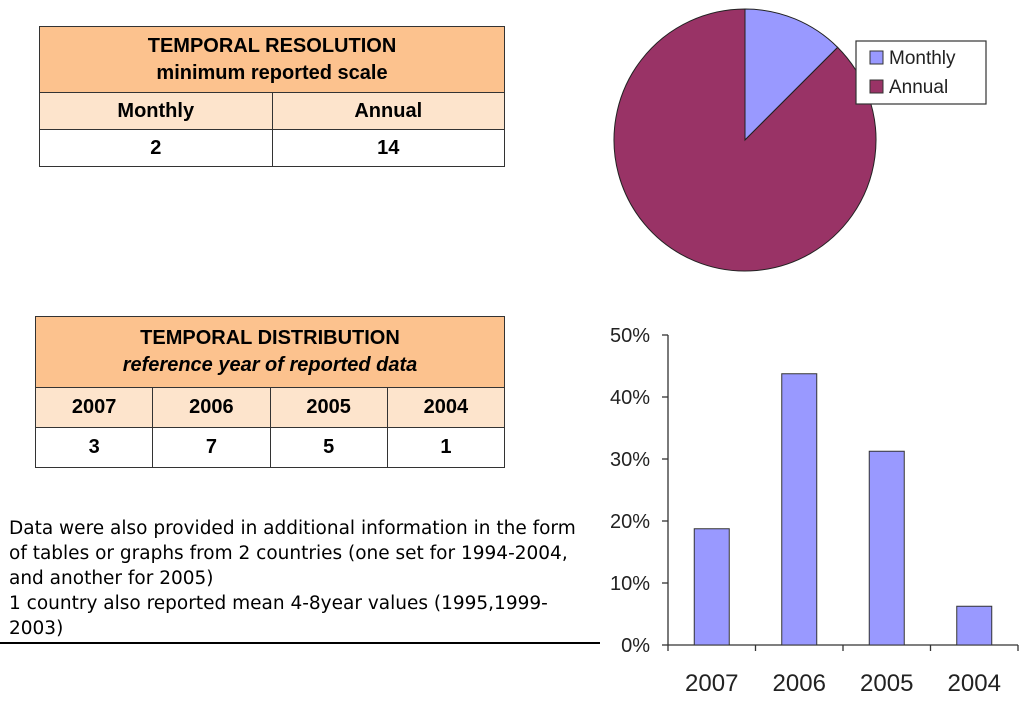 This screenshot has width=1023, height=708. What do you see at coordinates (630, 584) in the screenshot?
I see `y-tick-label: 10%` at bounding box center [630, 584].